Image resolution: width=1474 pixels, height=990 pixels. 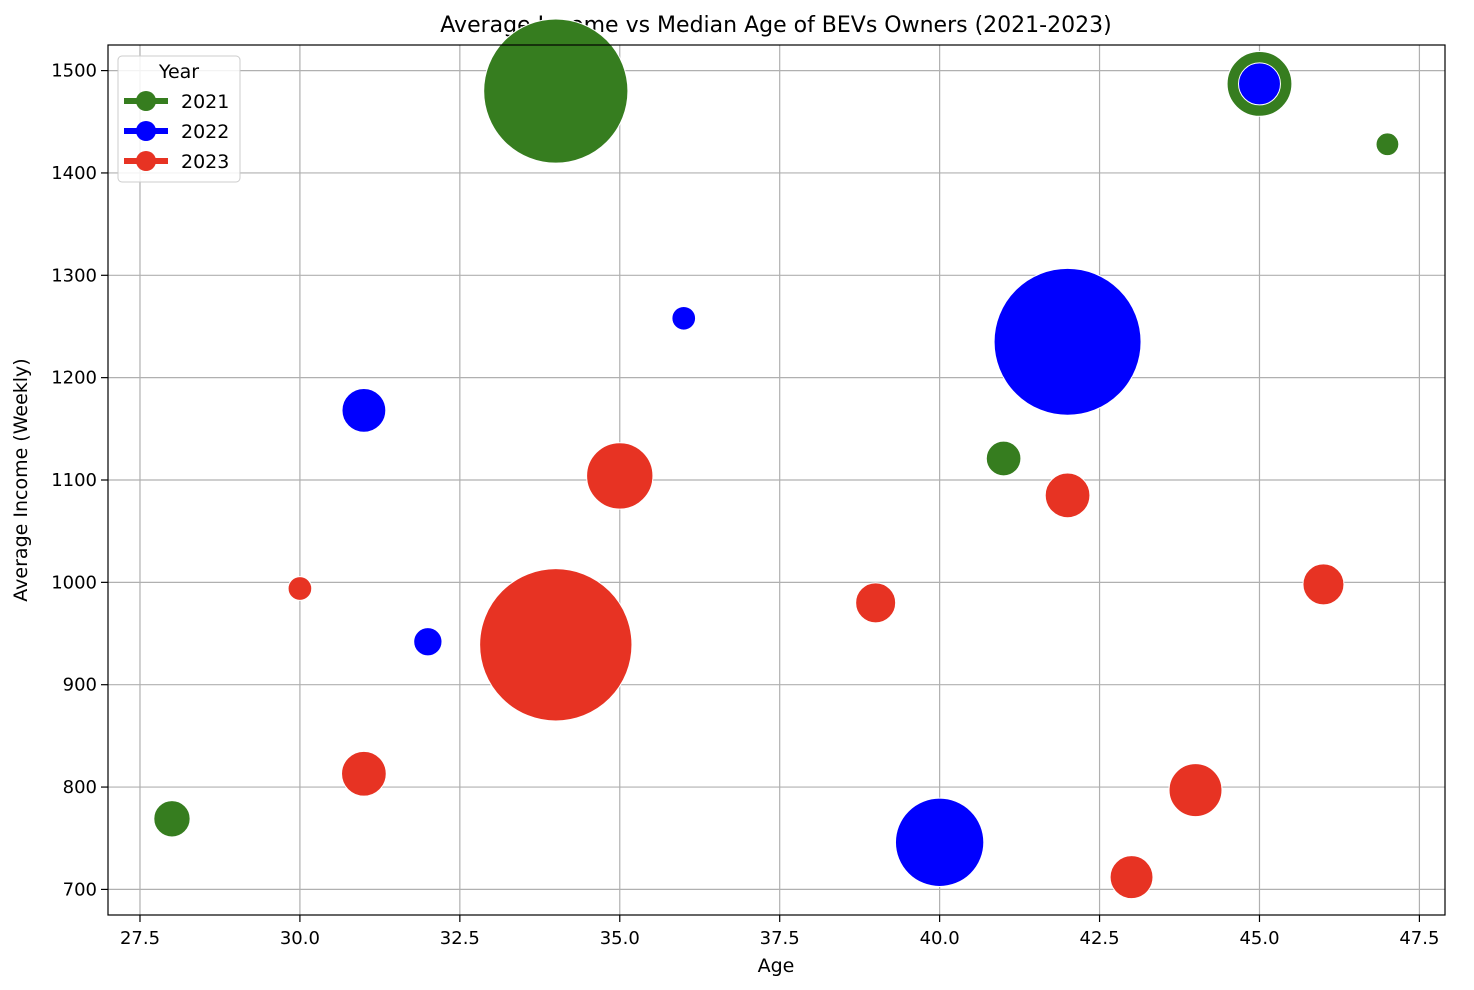 I want to click on legend-item-2022: 2022, so click(x=176, y=132).